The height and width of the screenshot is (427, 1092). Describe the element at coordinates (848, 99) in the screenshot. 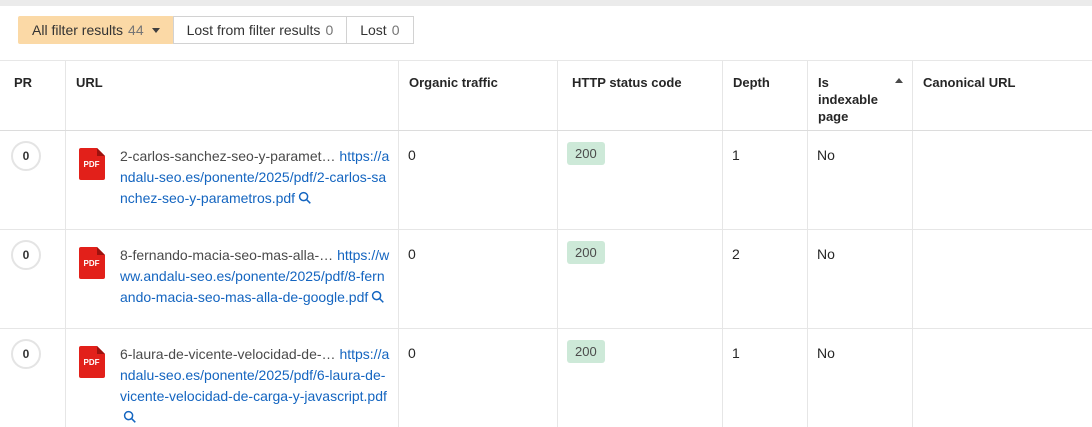

I see `column-header-label: Is indexable page` at that location.